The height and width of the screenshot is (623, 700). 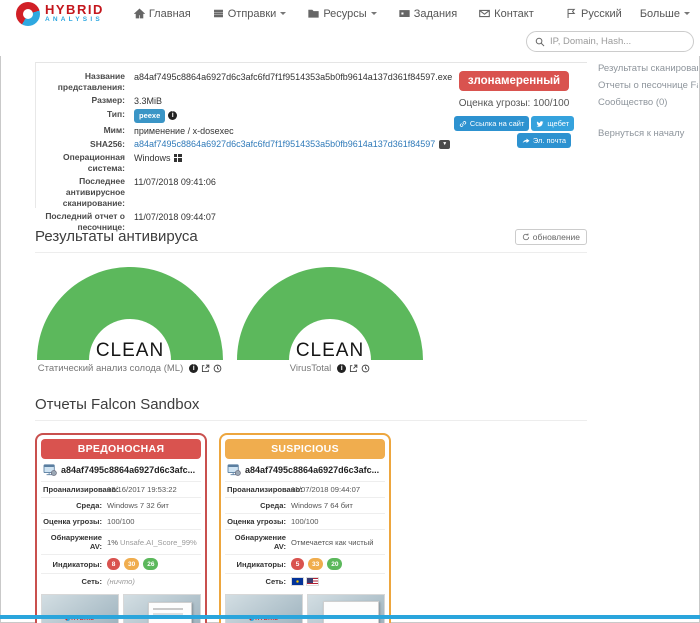 What do you see at coordinates (74, 10) in the screenshot?
I see `brand-title: HYBRID` at bounding box center [74, 10].